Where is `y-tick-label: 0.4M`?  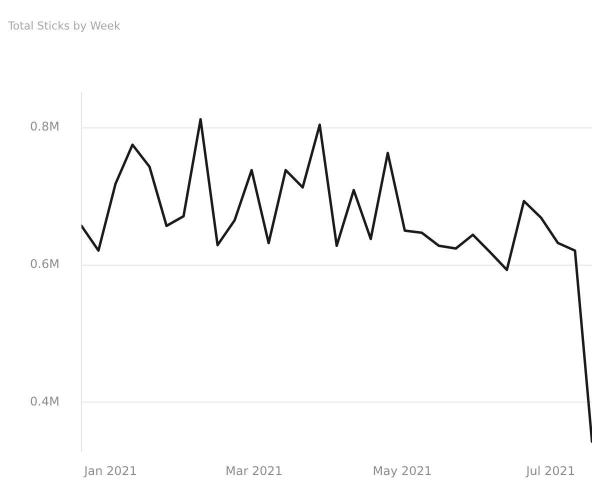 y-tick-label: 0.4M is located at coordinates (45, 401).